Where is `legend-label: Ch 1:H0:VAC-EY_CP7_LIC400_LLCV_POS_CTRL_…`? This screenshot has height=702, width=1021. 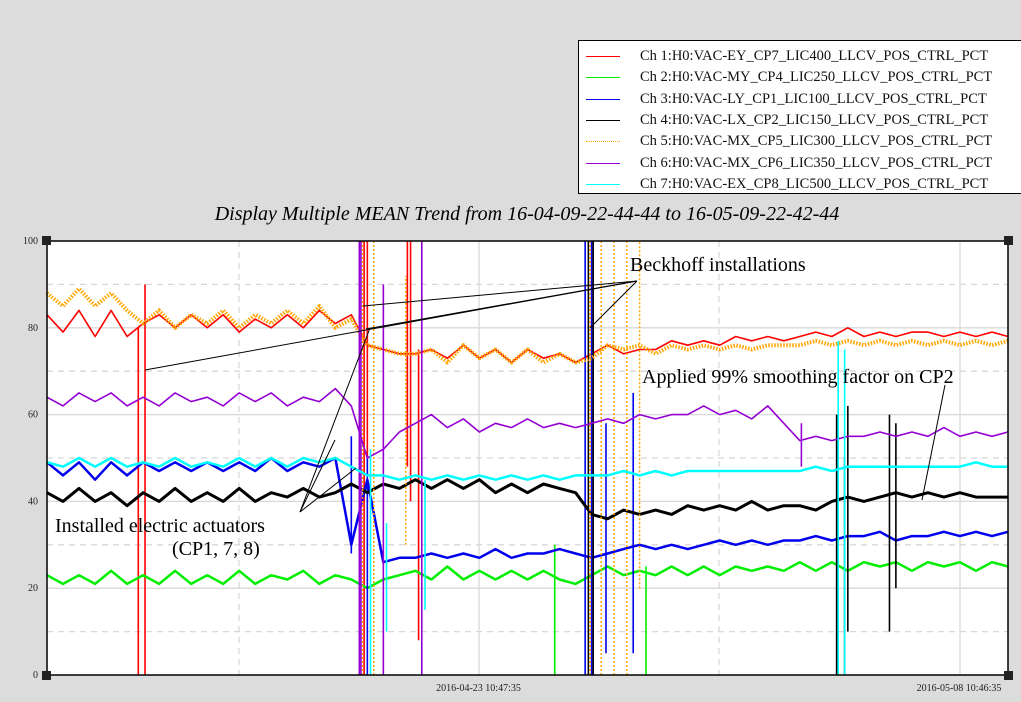 legend-label: Ch 1:H0:VAC-EY_CP7_LIC400_LLCV_POS_CTRL_… is located at coordinates (814, 56).